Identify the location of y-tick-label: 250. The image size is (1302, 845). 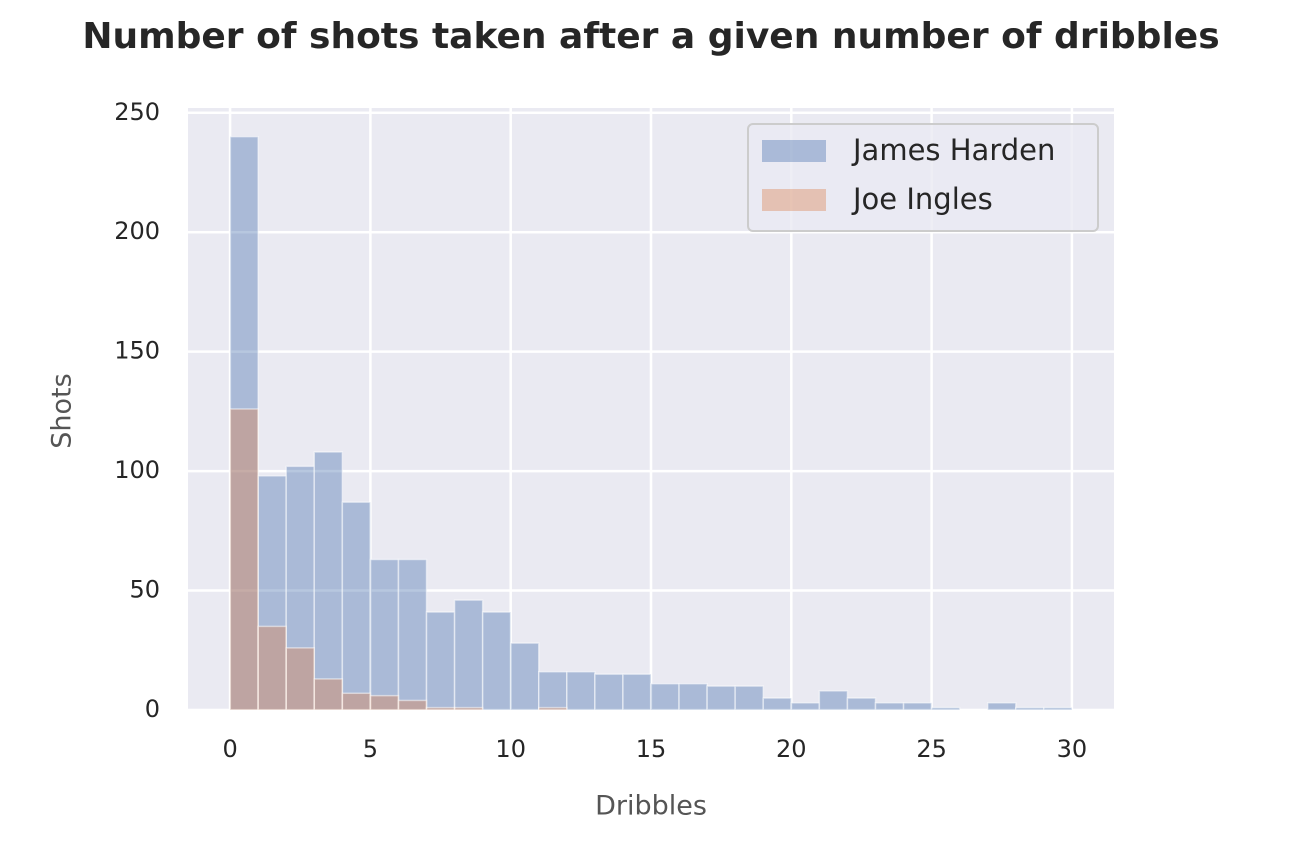
(137, 112).